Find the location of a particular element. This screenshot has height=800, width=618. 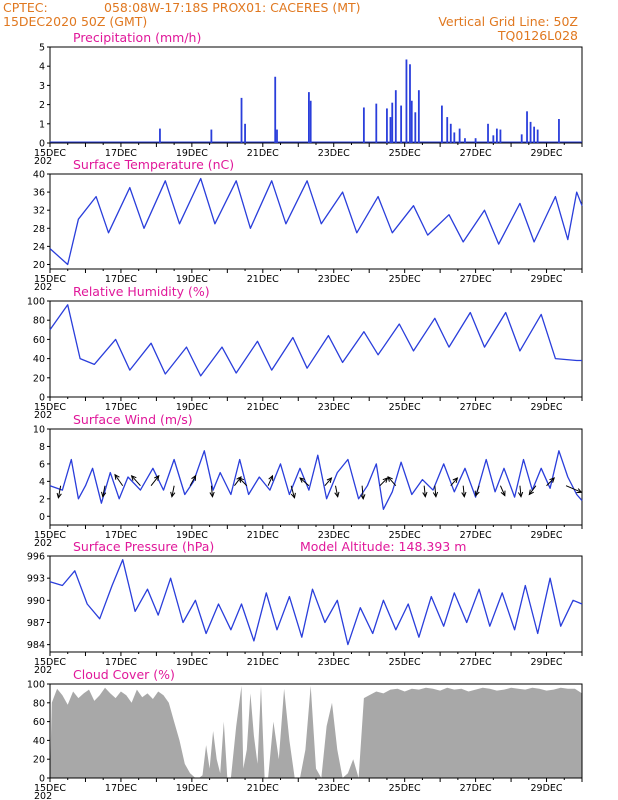

source-label: CPTEC: is located at coordinates (25, 7).